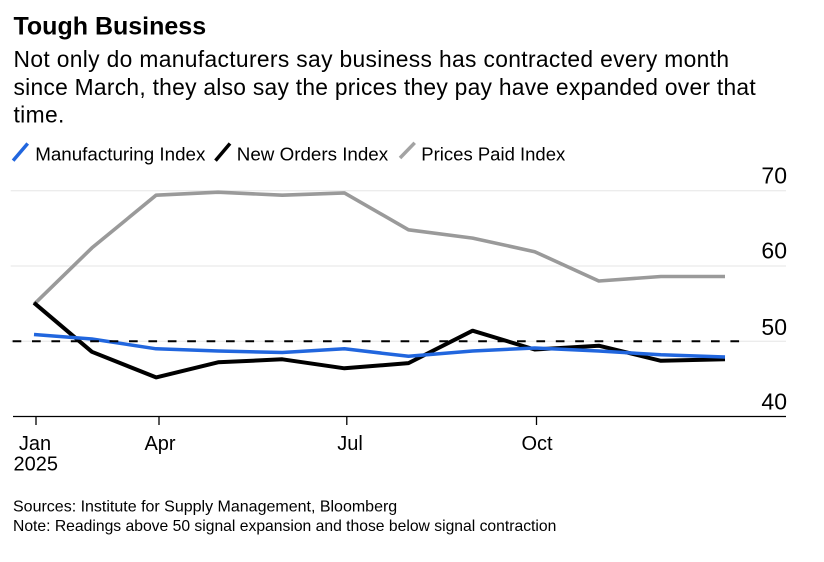 This screenshot has width=824, height=562. I want to click on svg-text: 2025, so click(36, 465).